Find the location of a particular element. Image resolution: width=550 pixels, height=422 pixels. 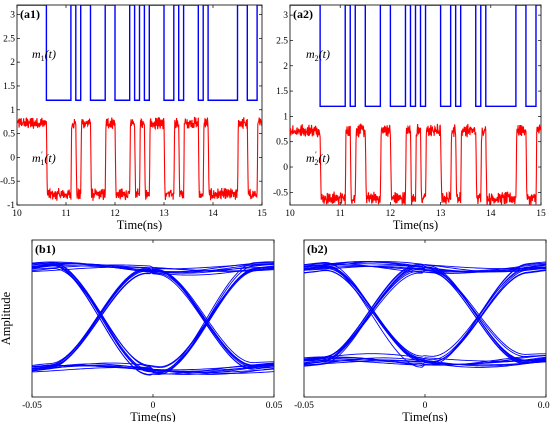

series-m1 is located at coordinates (139, 53).